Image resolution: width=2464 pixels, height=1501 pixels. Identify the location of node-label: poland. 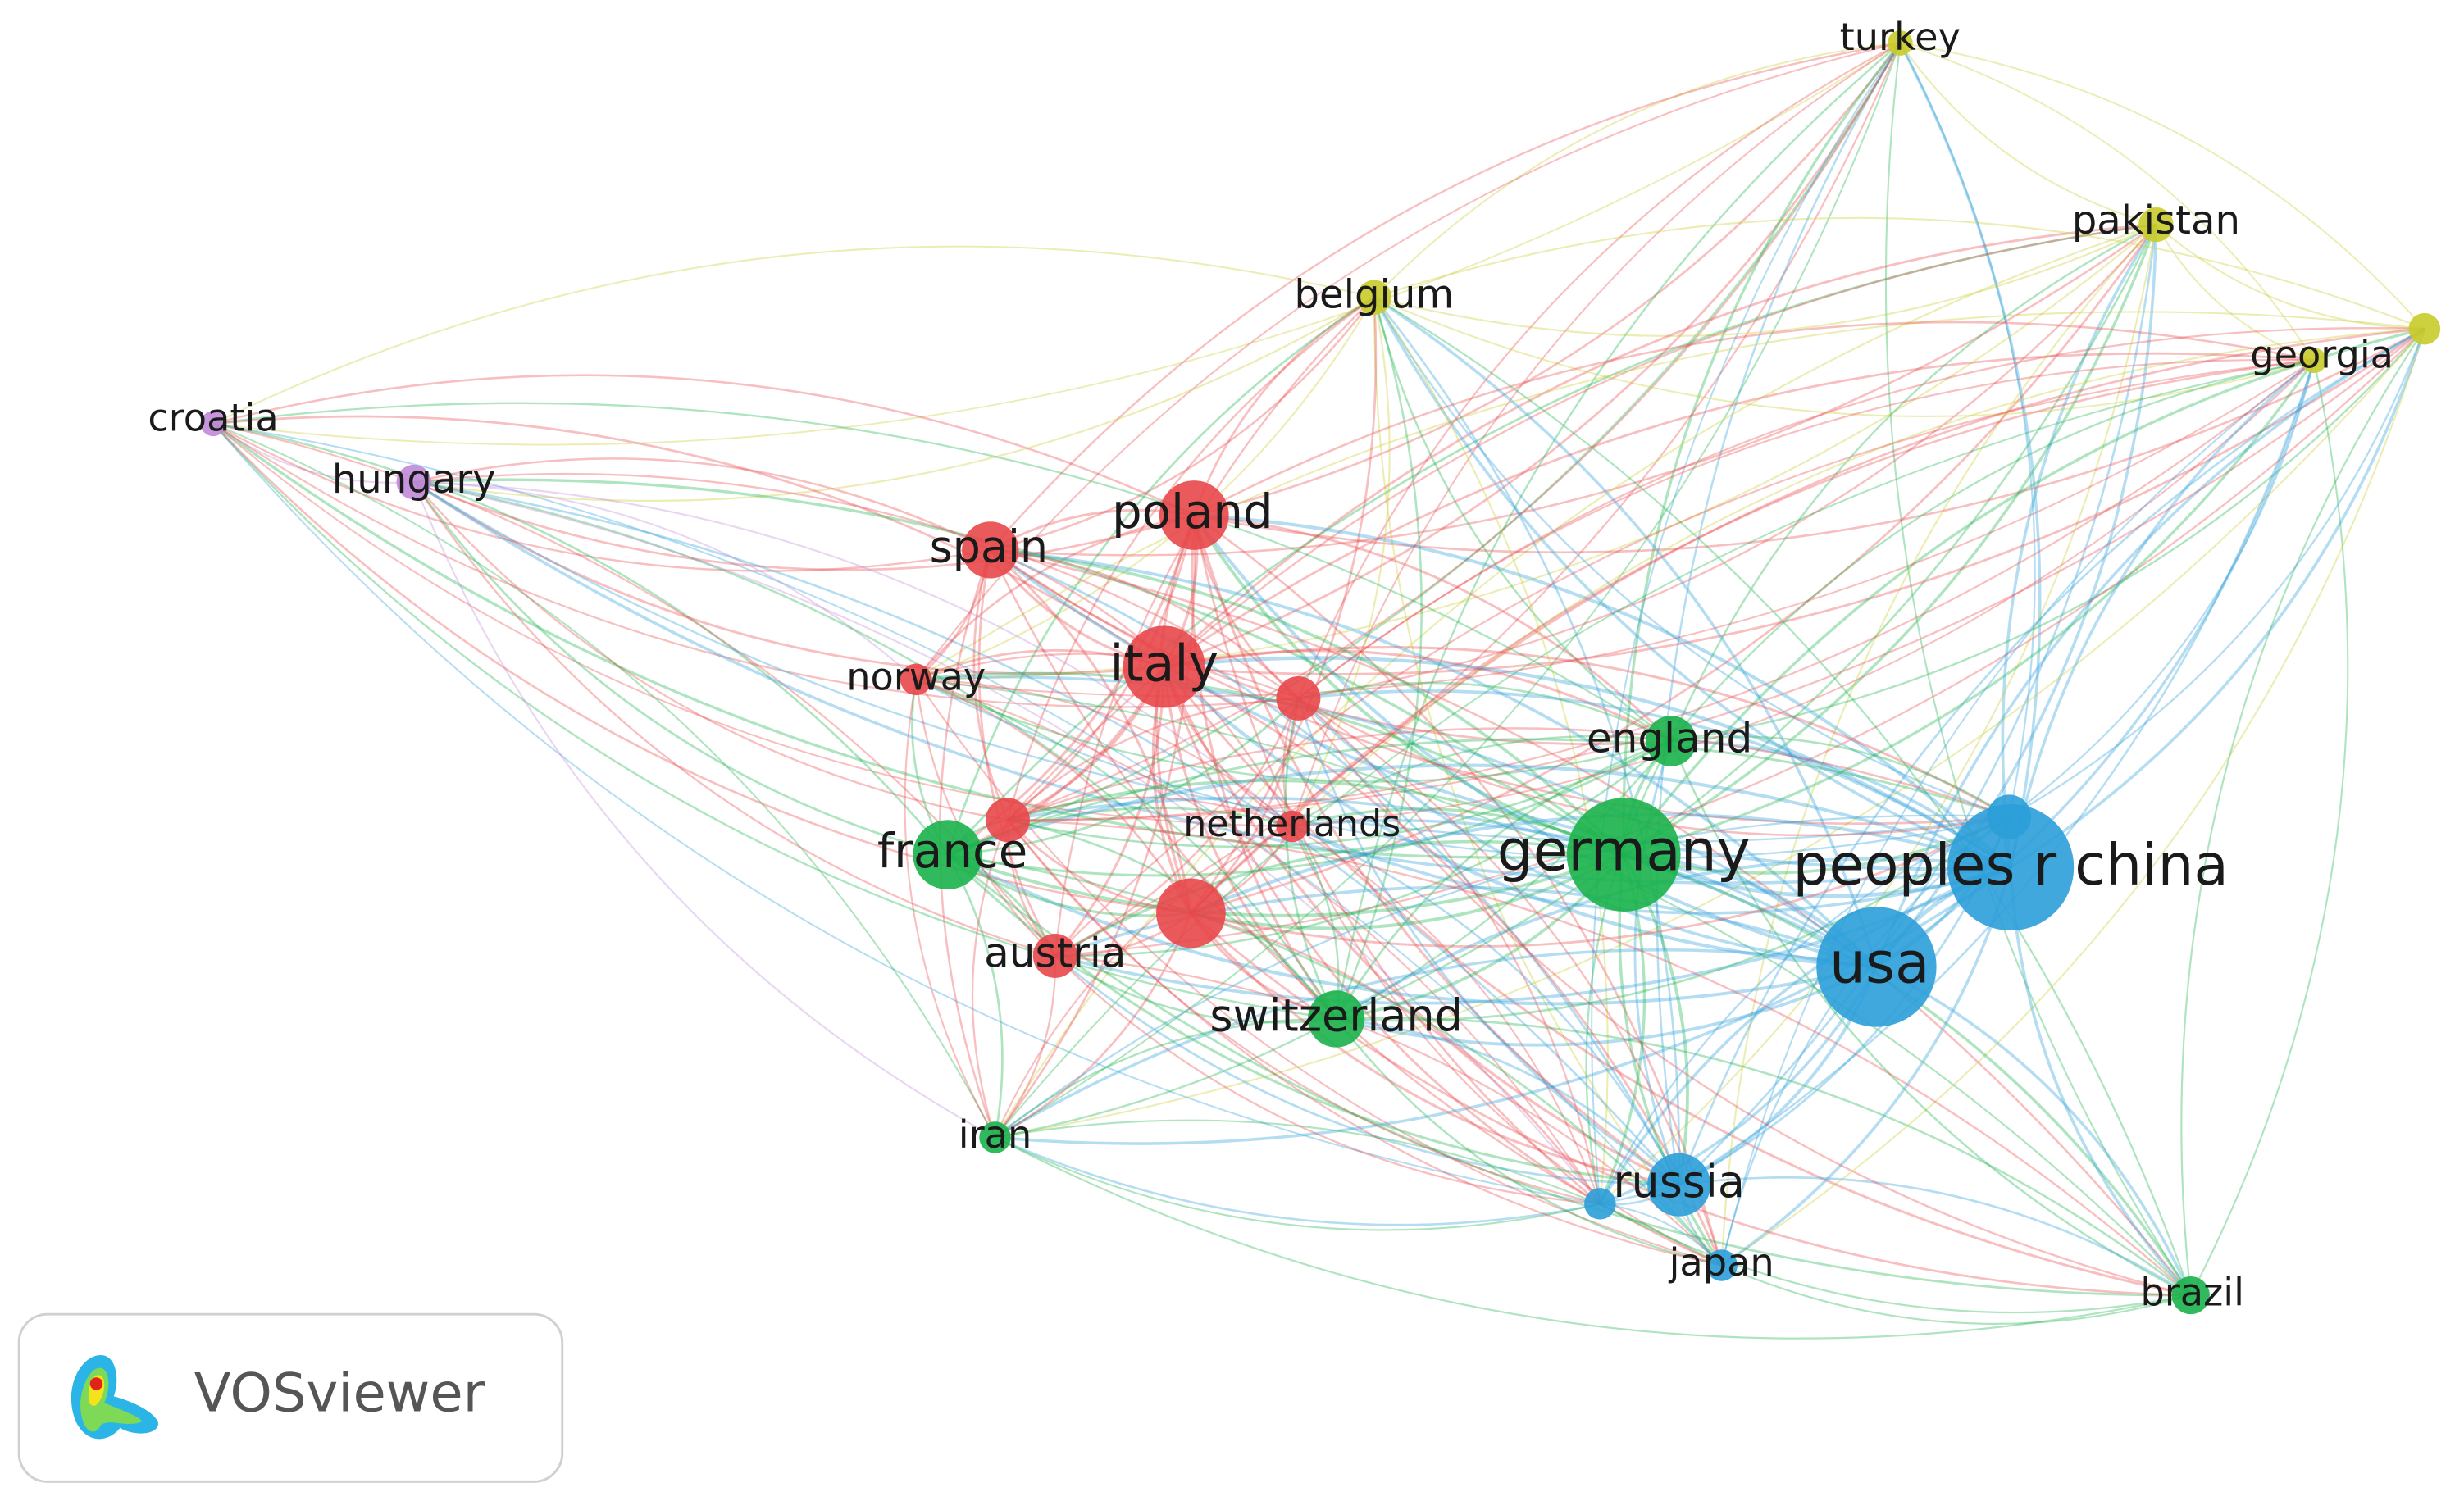
(1192, 511).